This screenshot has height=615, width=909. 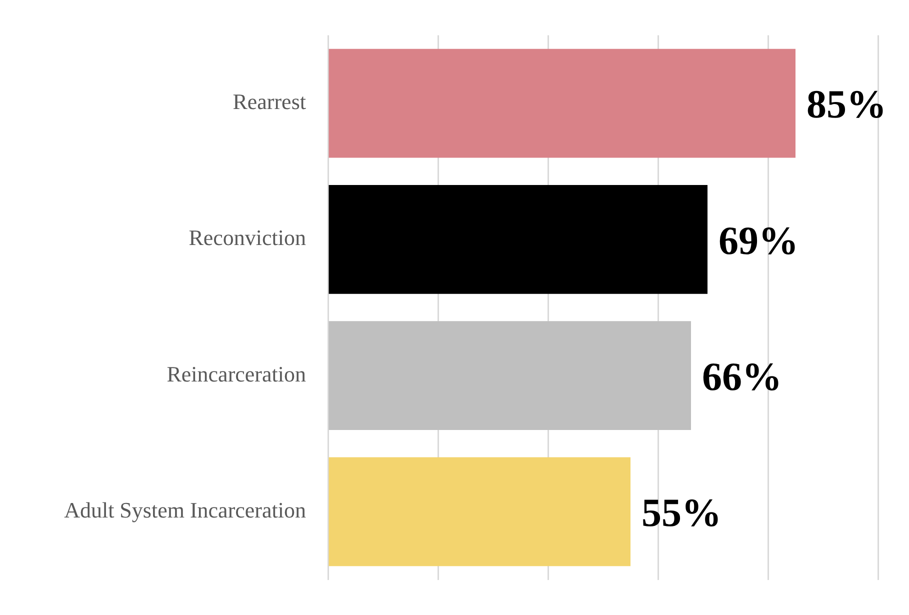 I want to click on y-tick-label: Reconviction, so click(x=247, y=237).